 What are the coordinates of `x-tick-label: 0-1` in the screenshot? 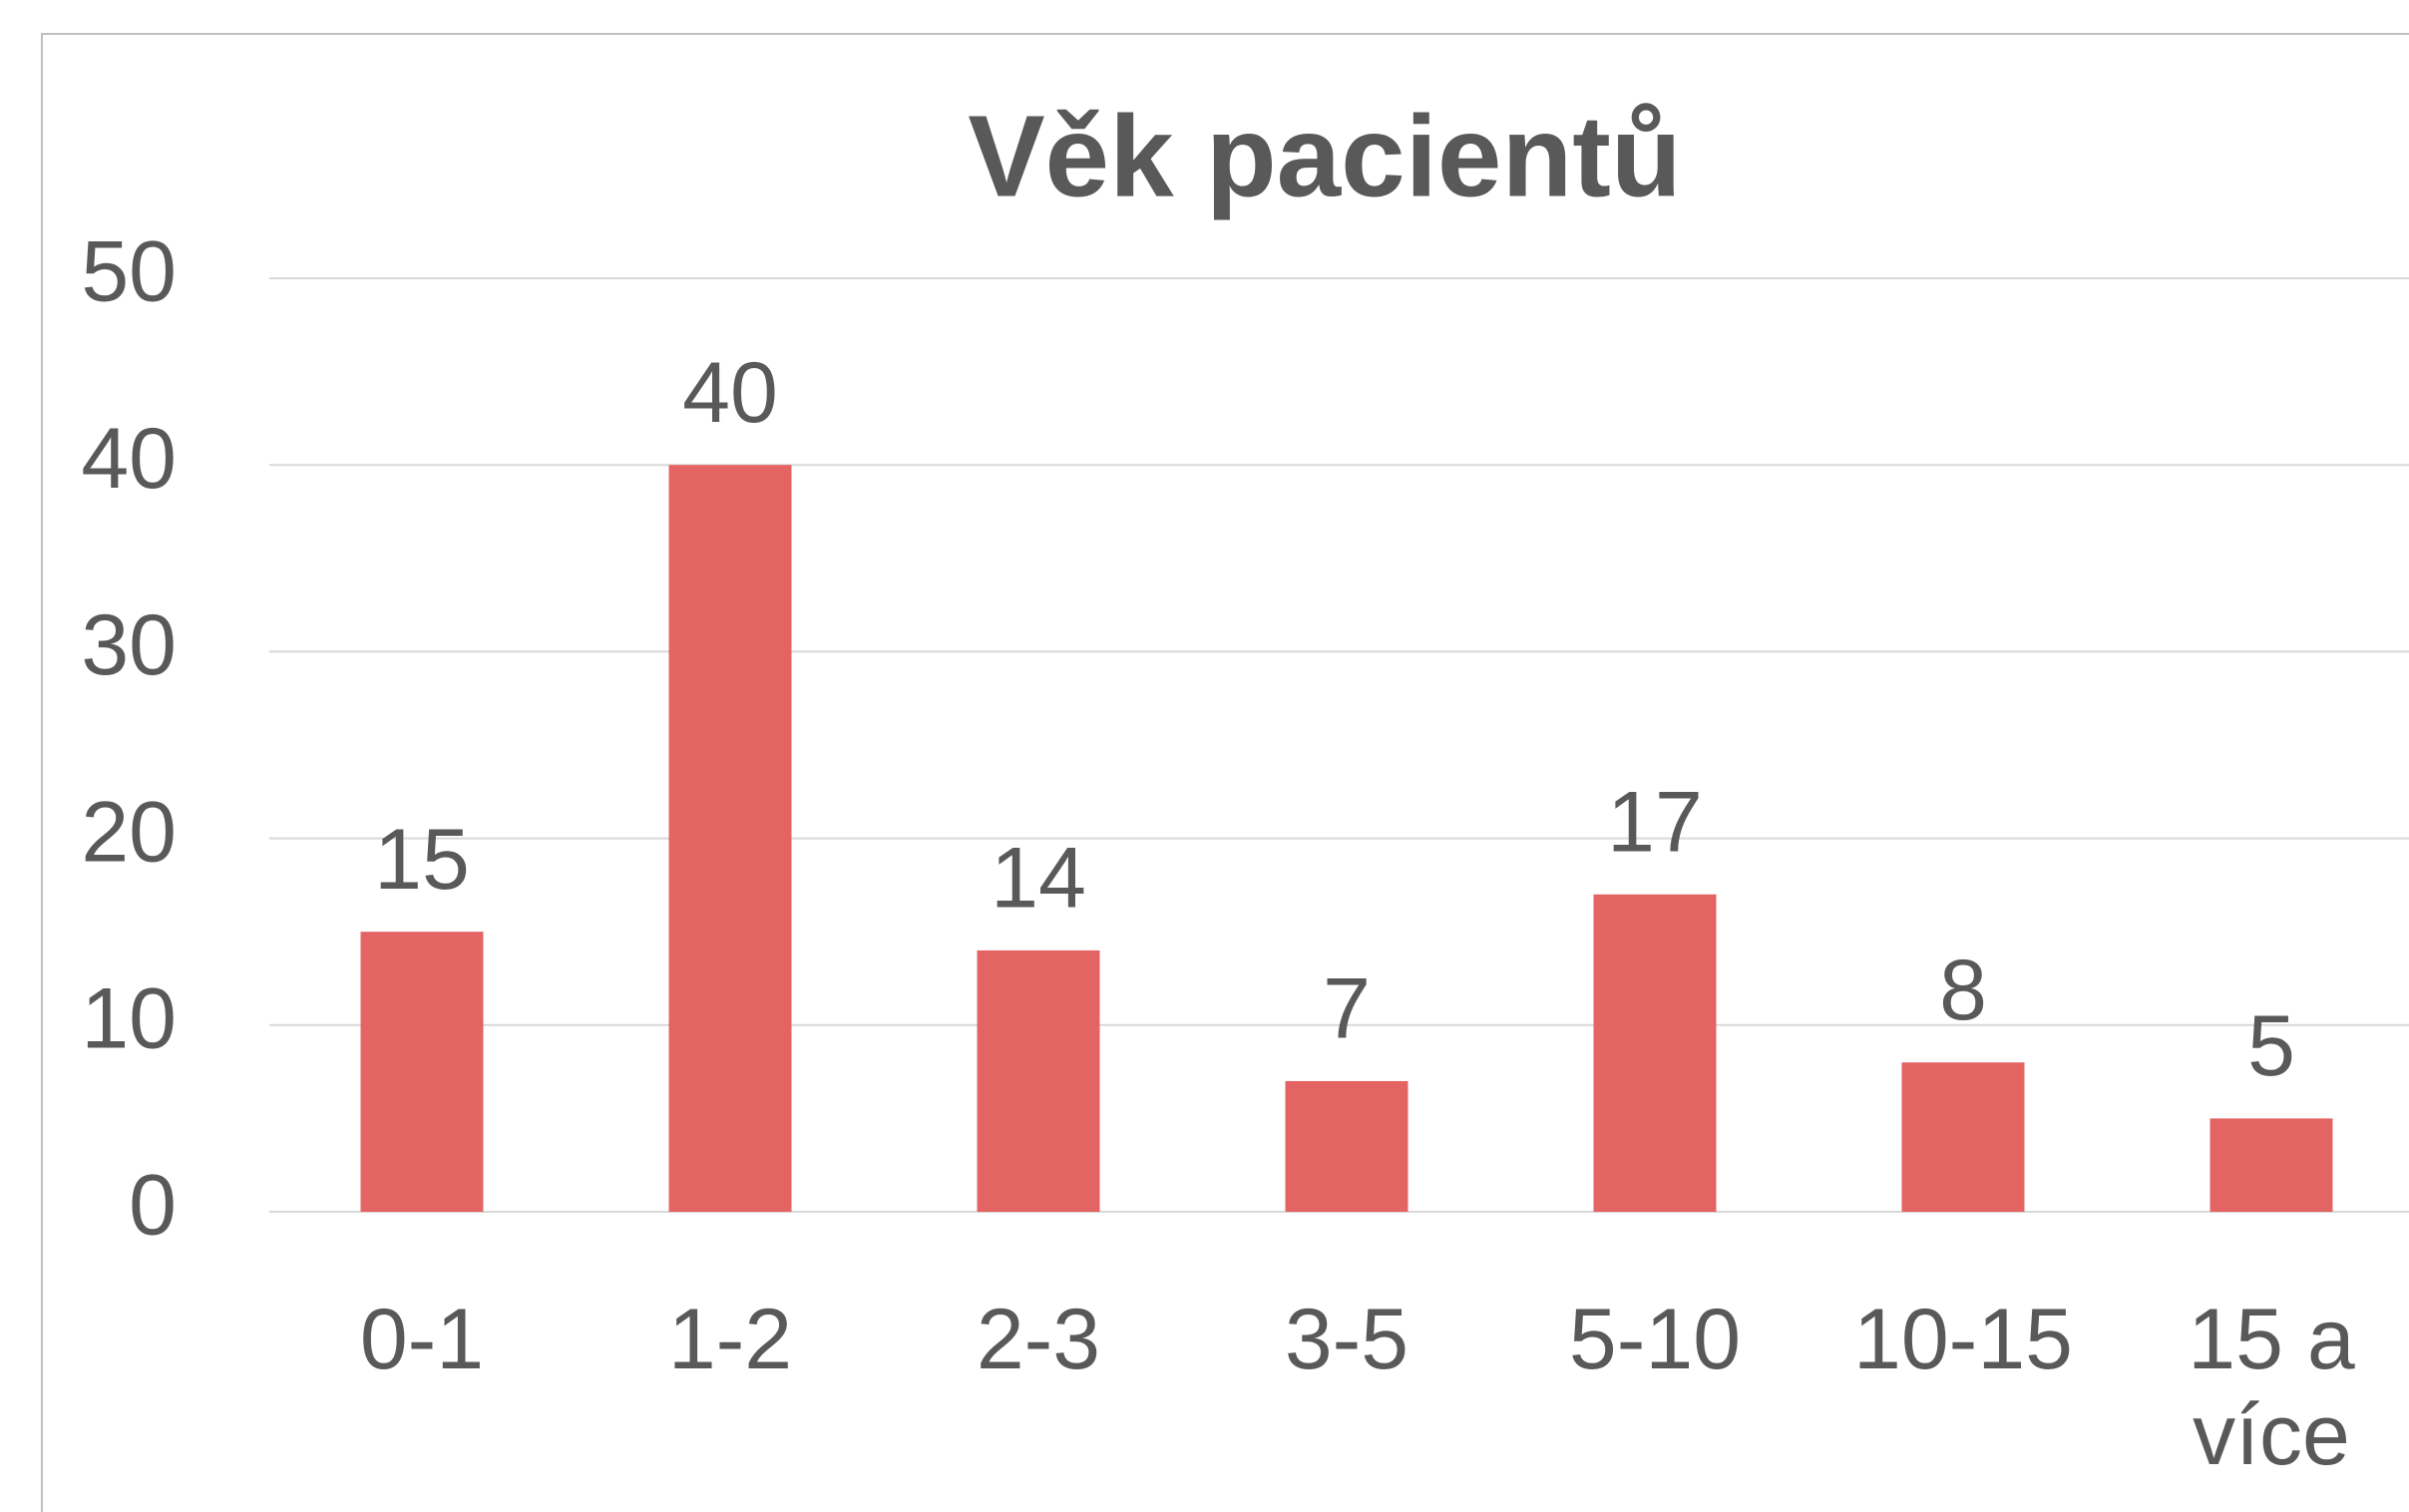 It's located at (422, 1339).